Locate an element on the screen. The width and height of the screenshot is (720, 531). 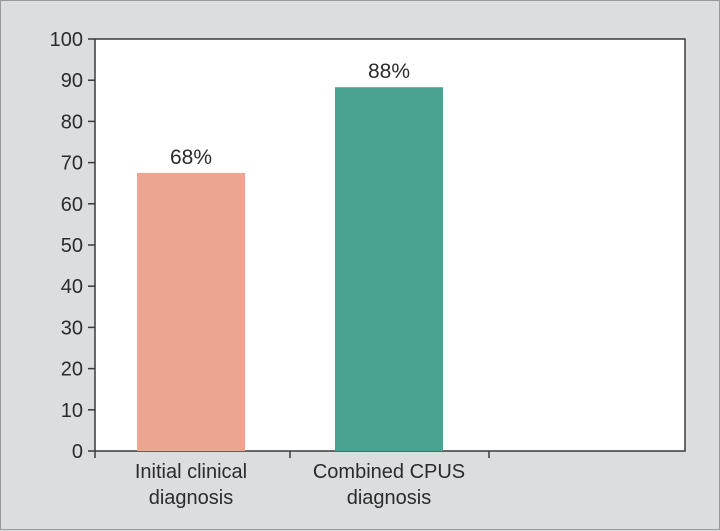
category-label: Initial clinical is located at coordinates (191, 472).